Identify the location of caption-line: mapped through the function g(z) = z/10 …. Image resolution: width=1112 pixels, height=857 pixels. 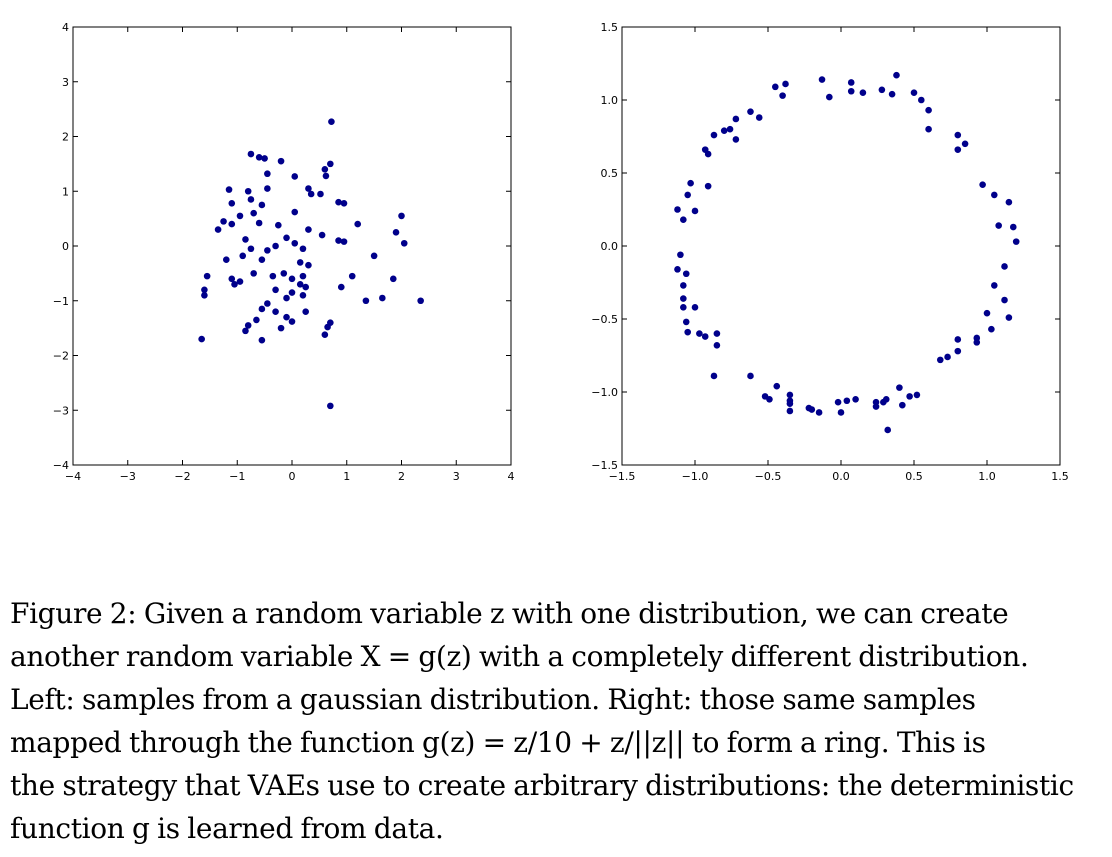
(498, 742).